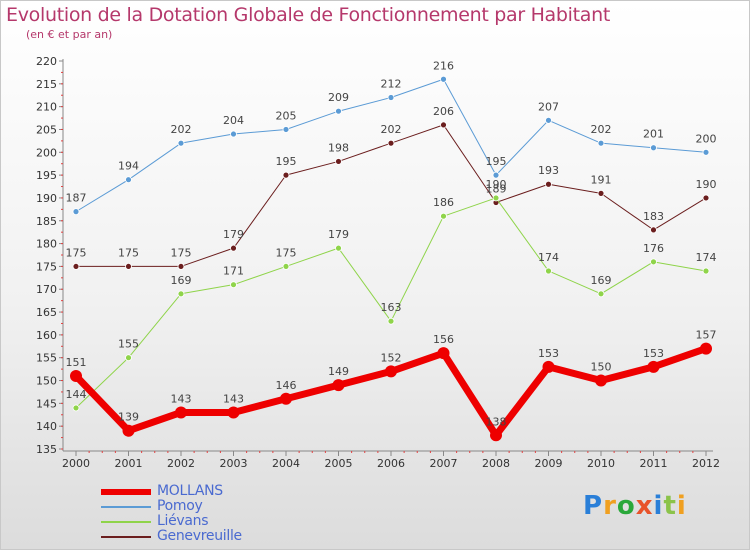  Describe the element at coordinates (391, 307) in the screenshot. I see `data-label-lievans: 163` at that location.